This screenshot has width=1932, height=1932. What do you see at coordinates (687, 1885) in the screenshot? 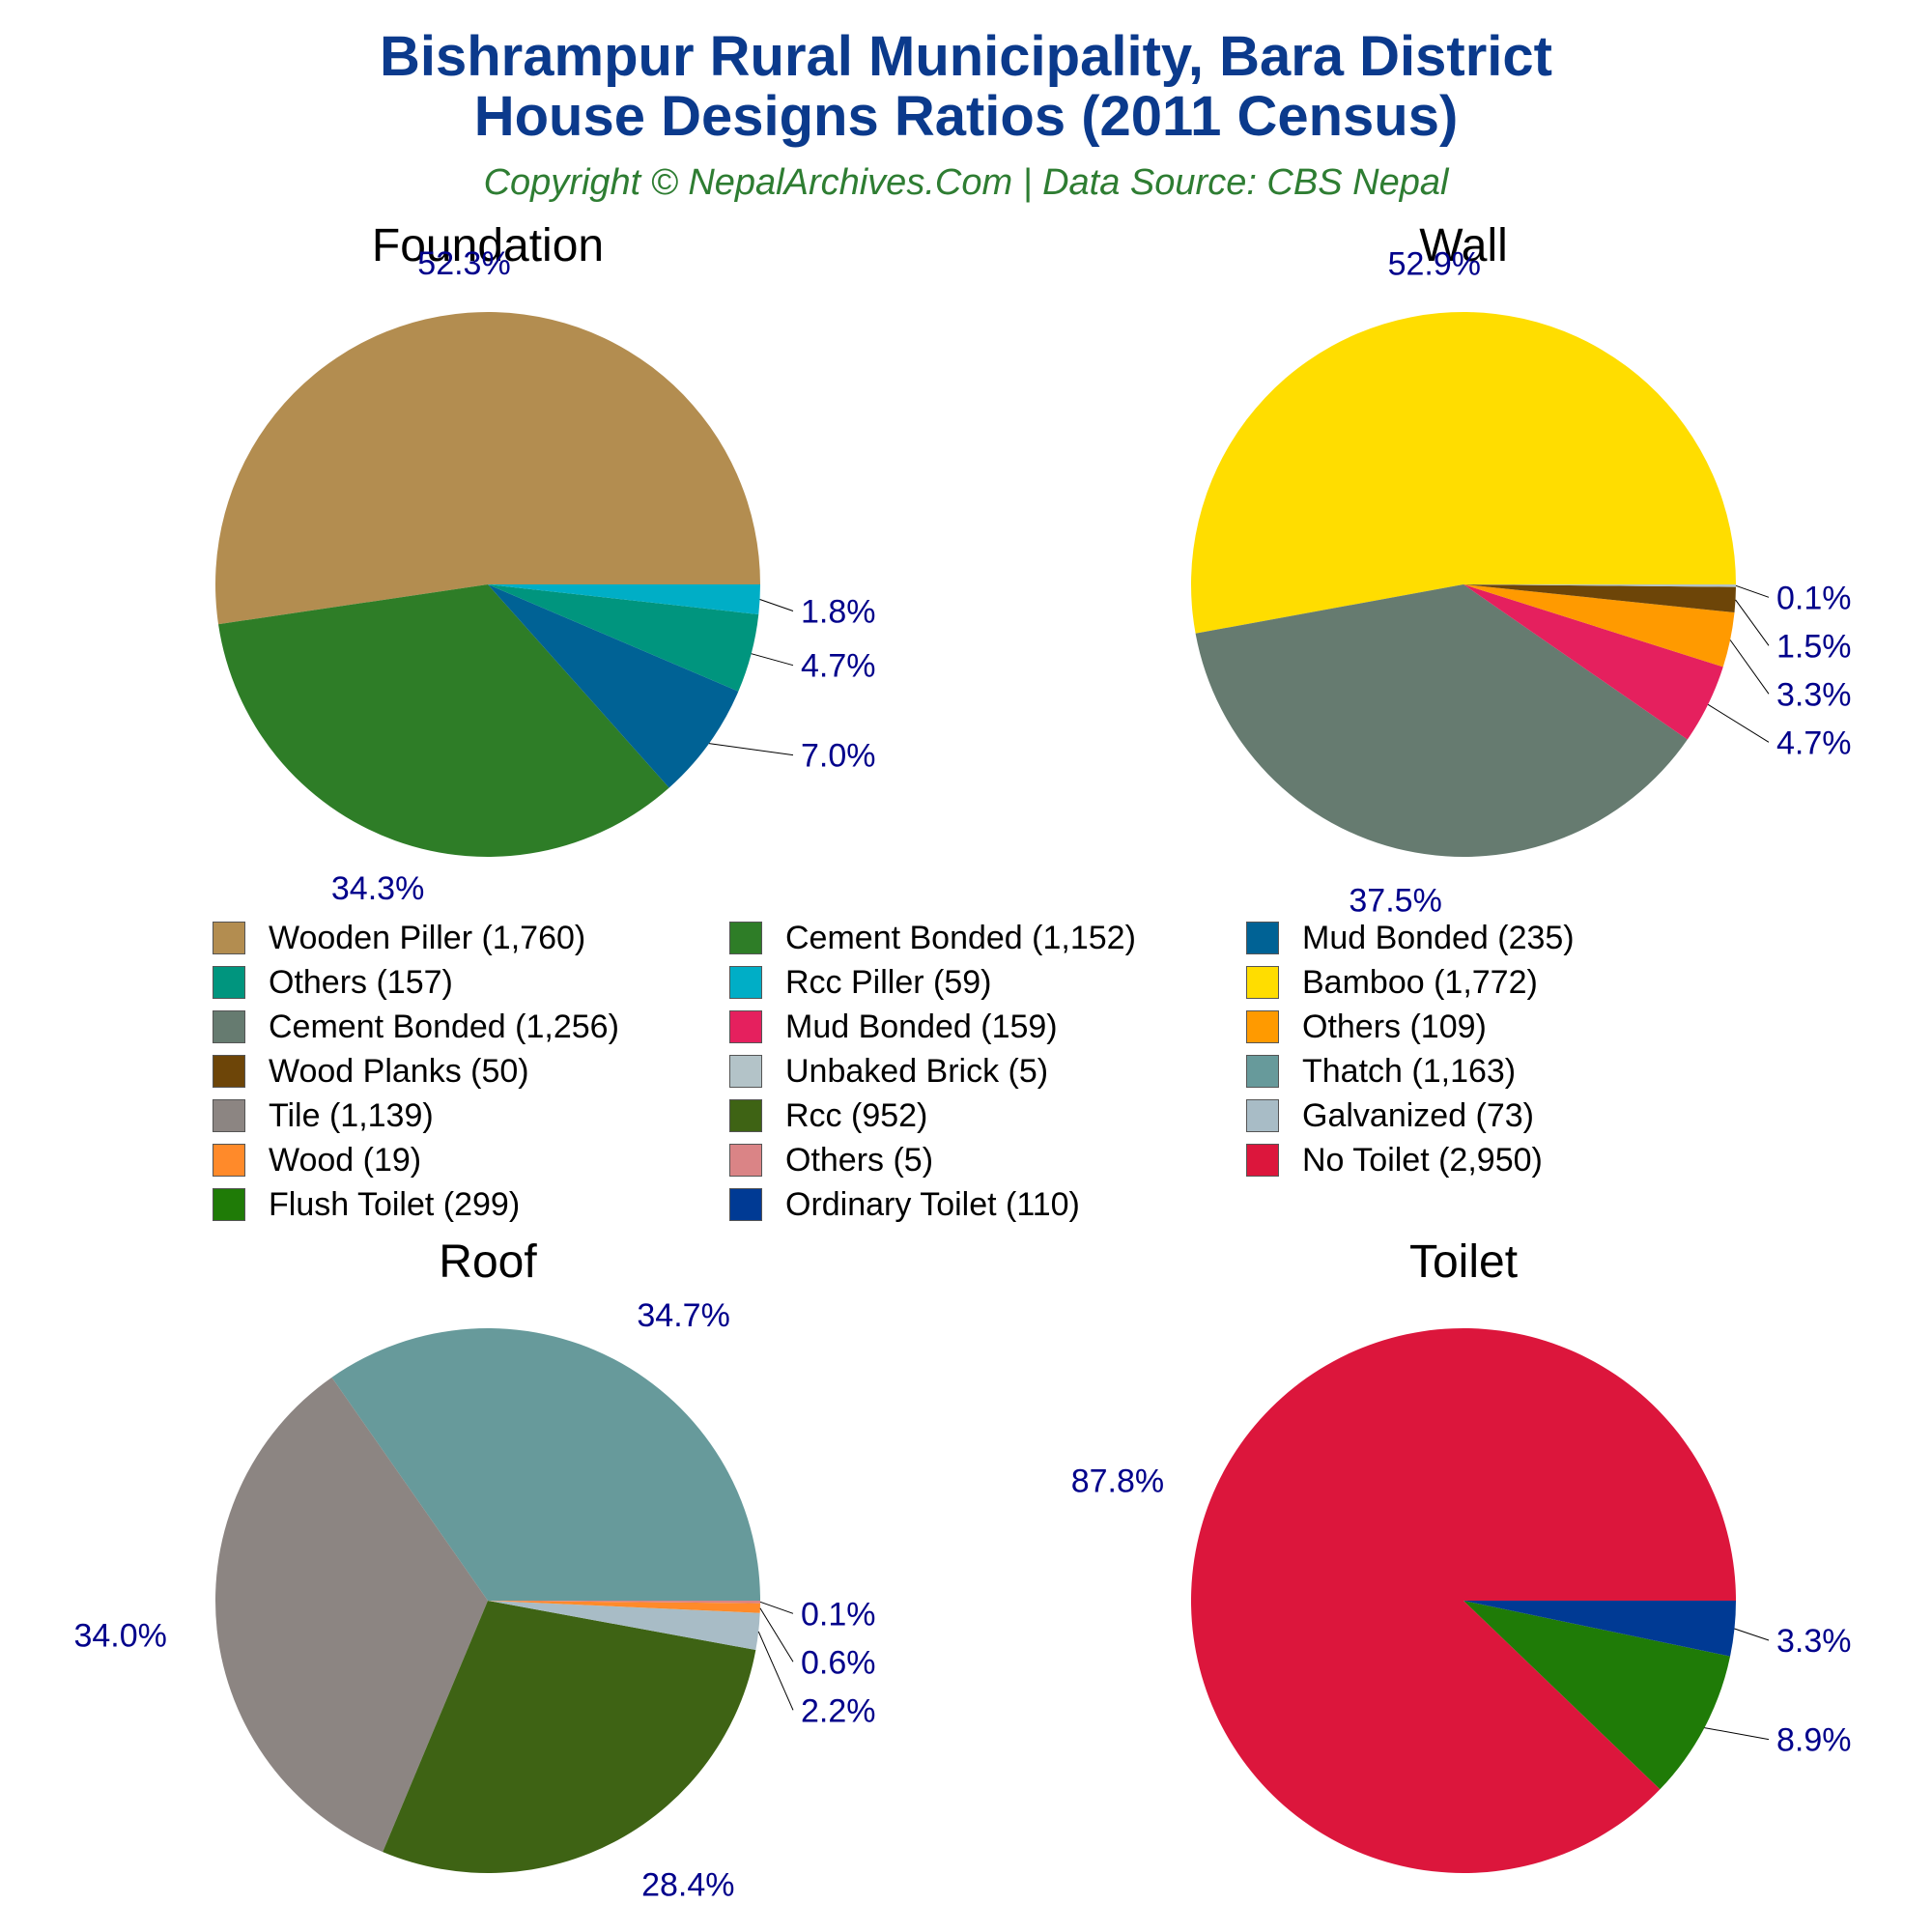
I see `pie-percent-label: 28.4%` at bounding box center [687, 1885].